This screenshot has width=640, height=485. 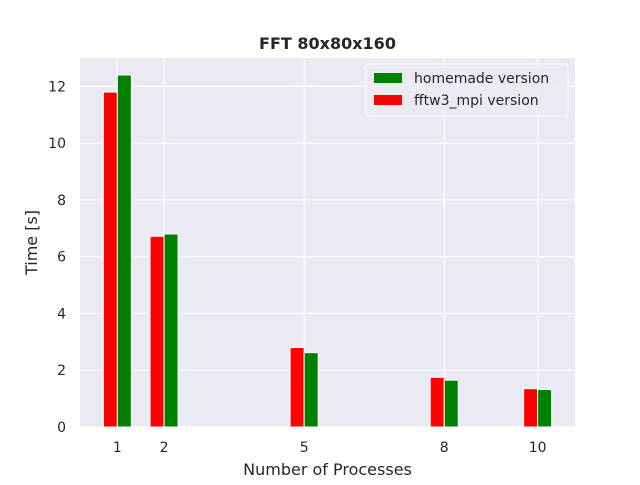 I want to click on x-tick-label: 1, so click(x=117, y=448).